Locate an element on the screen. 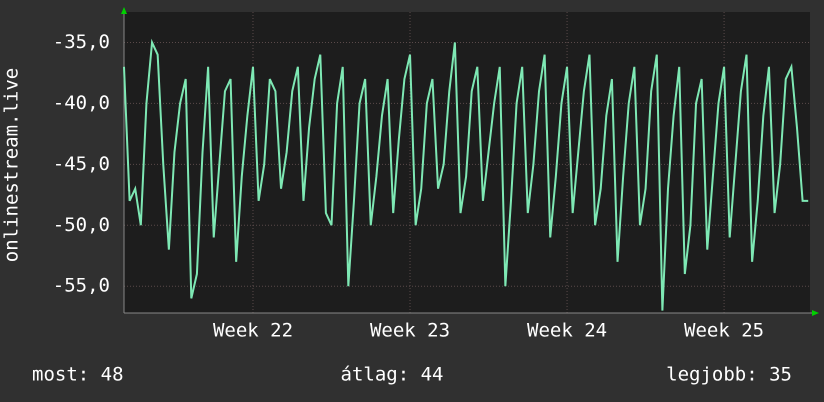 Image resolution: width=824 pixels, height=402 pixels. footer-best: legjobb: 35 is located at coordinates (729, 375).